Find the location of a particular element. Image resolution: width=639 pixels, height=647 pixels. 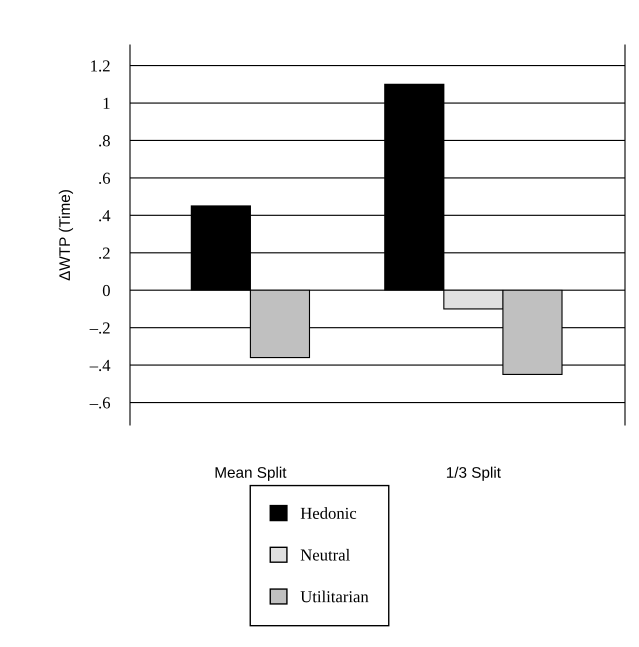

y-tick-label: .8 is located at coordinates (104, 140).